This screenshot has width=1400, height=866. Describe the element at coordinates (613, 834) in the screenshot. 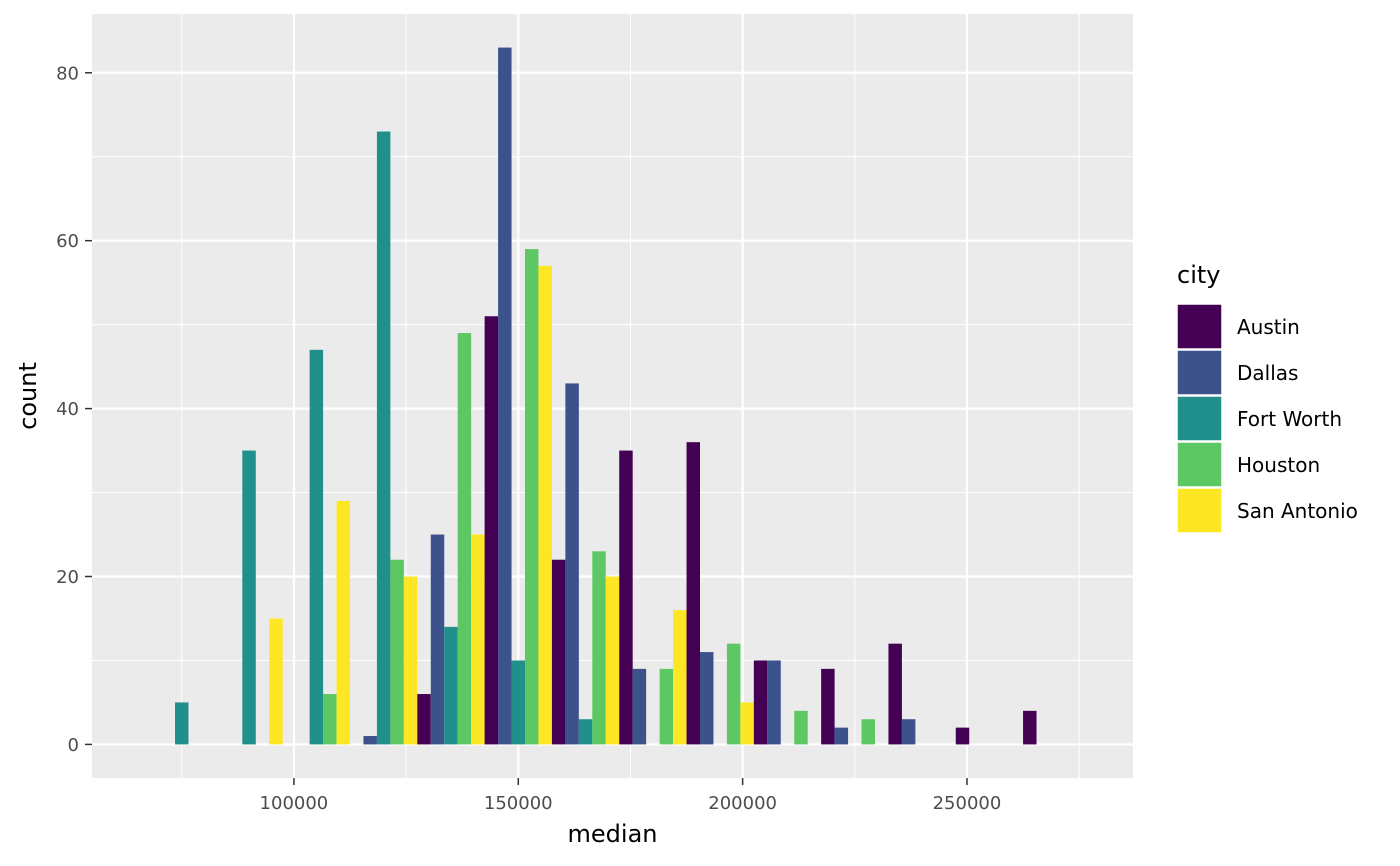

I see `x-axis-title: median` at that location.